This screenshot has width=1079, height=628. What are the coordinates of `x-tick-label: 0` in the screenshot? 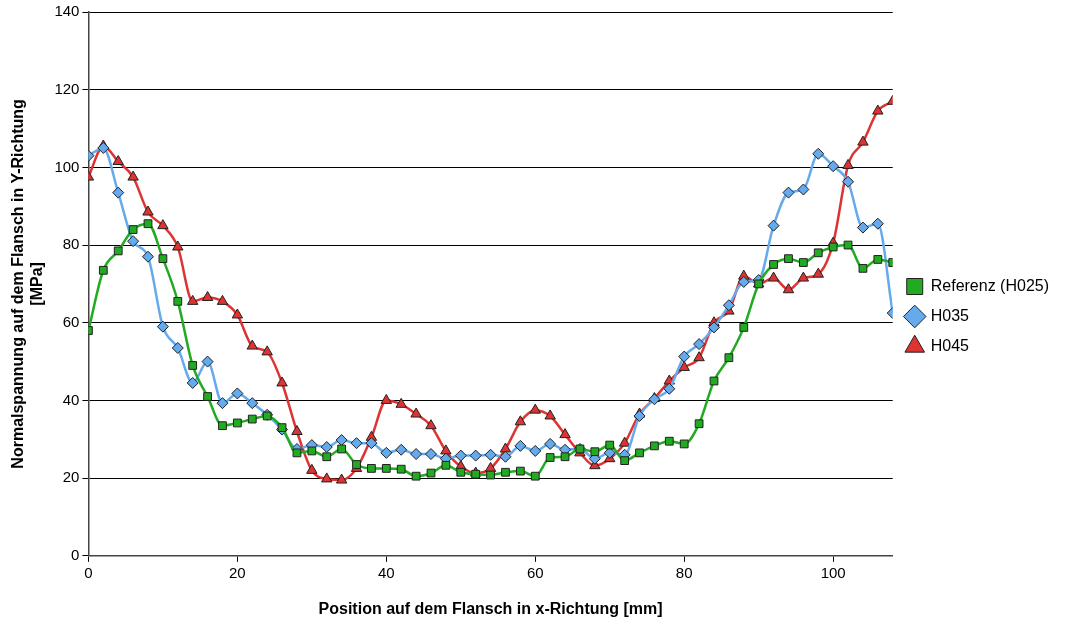 It's located at (88, 572).